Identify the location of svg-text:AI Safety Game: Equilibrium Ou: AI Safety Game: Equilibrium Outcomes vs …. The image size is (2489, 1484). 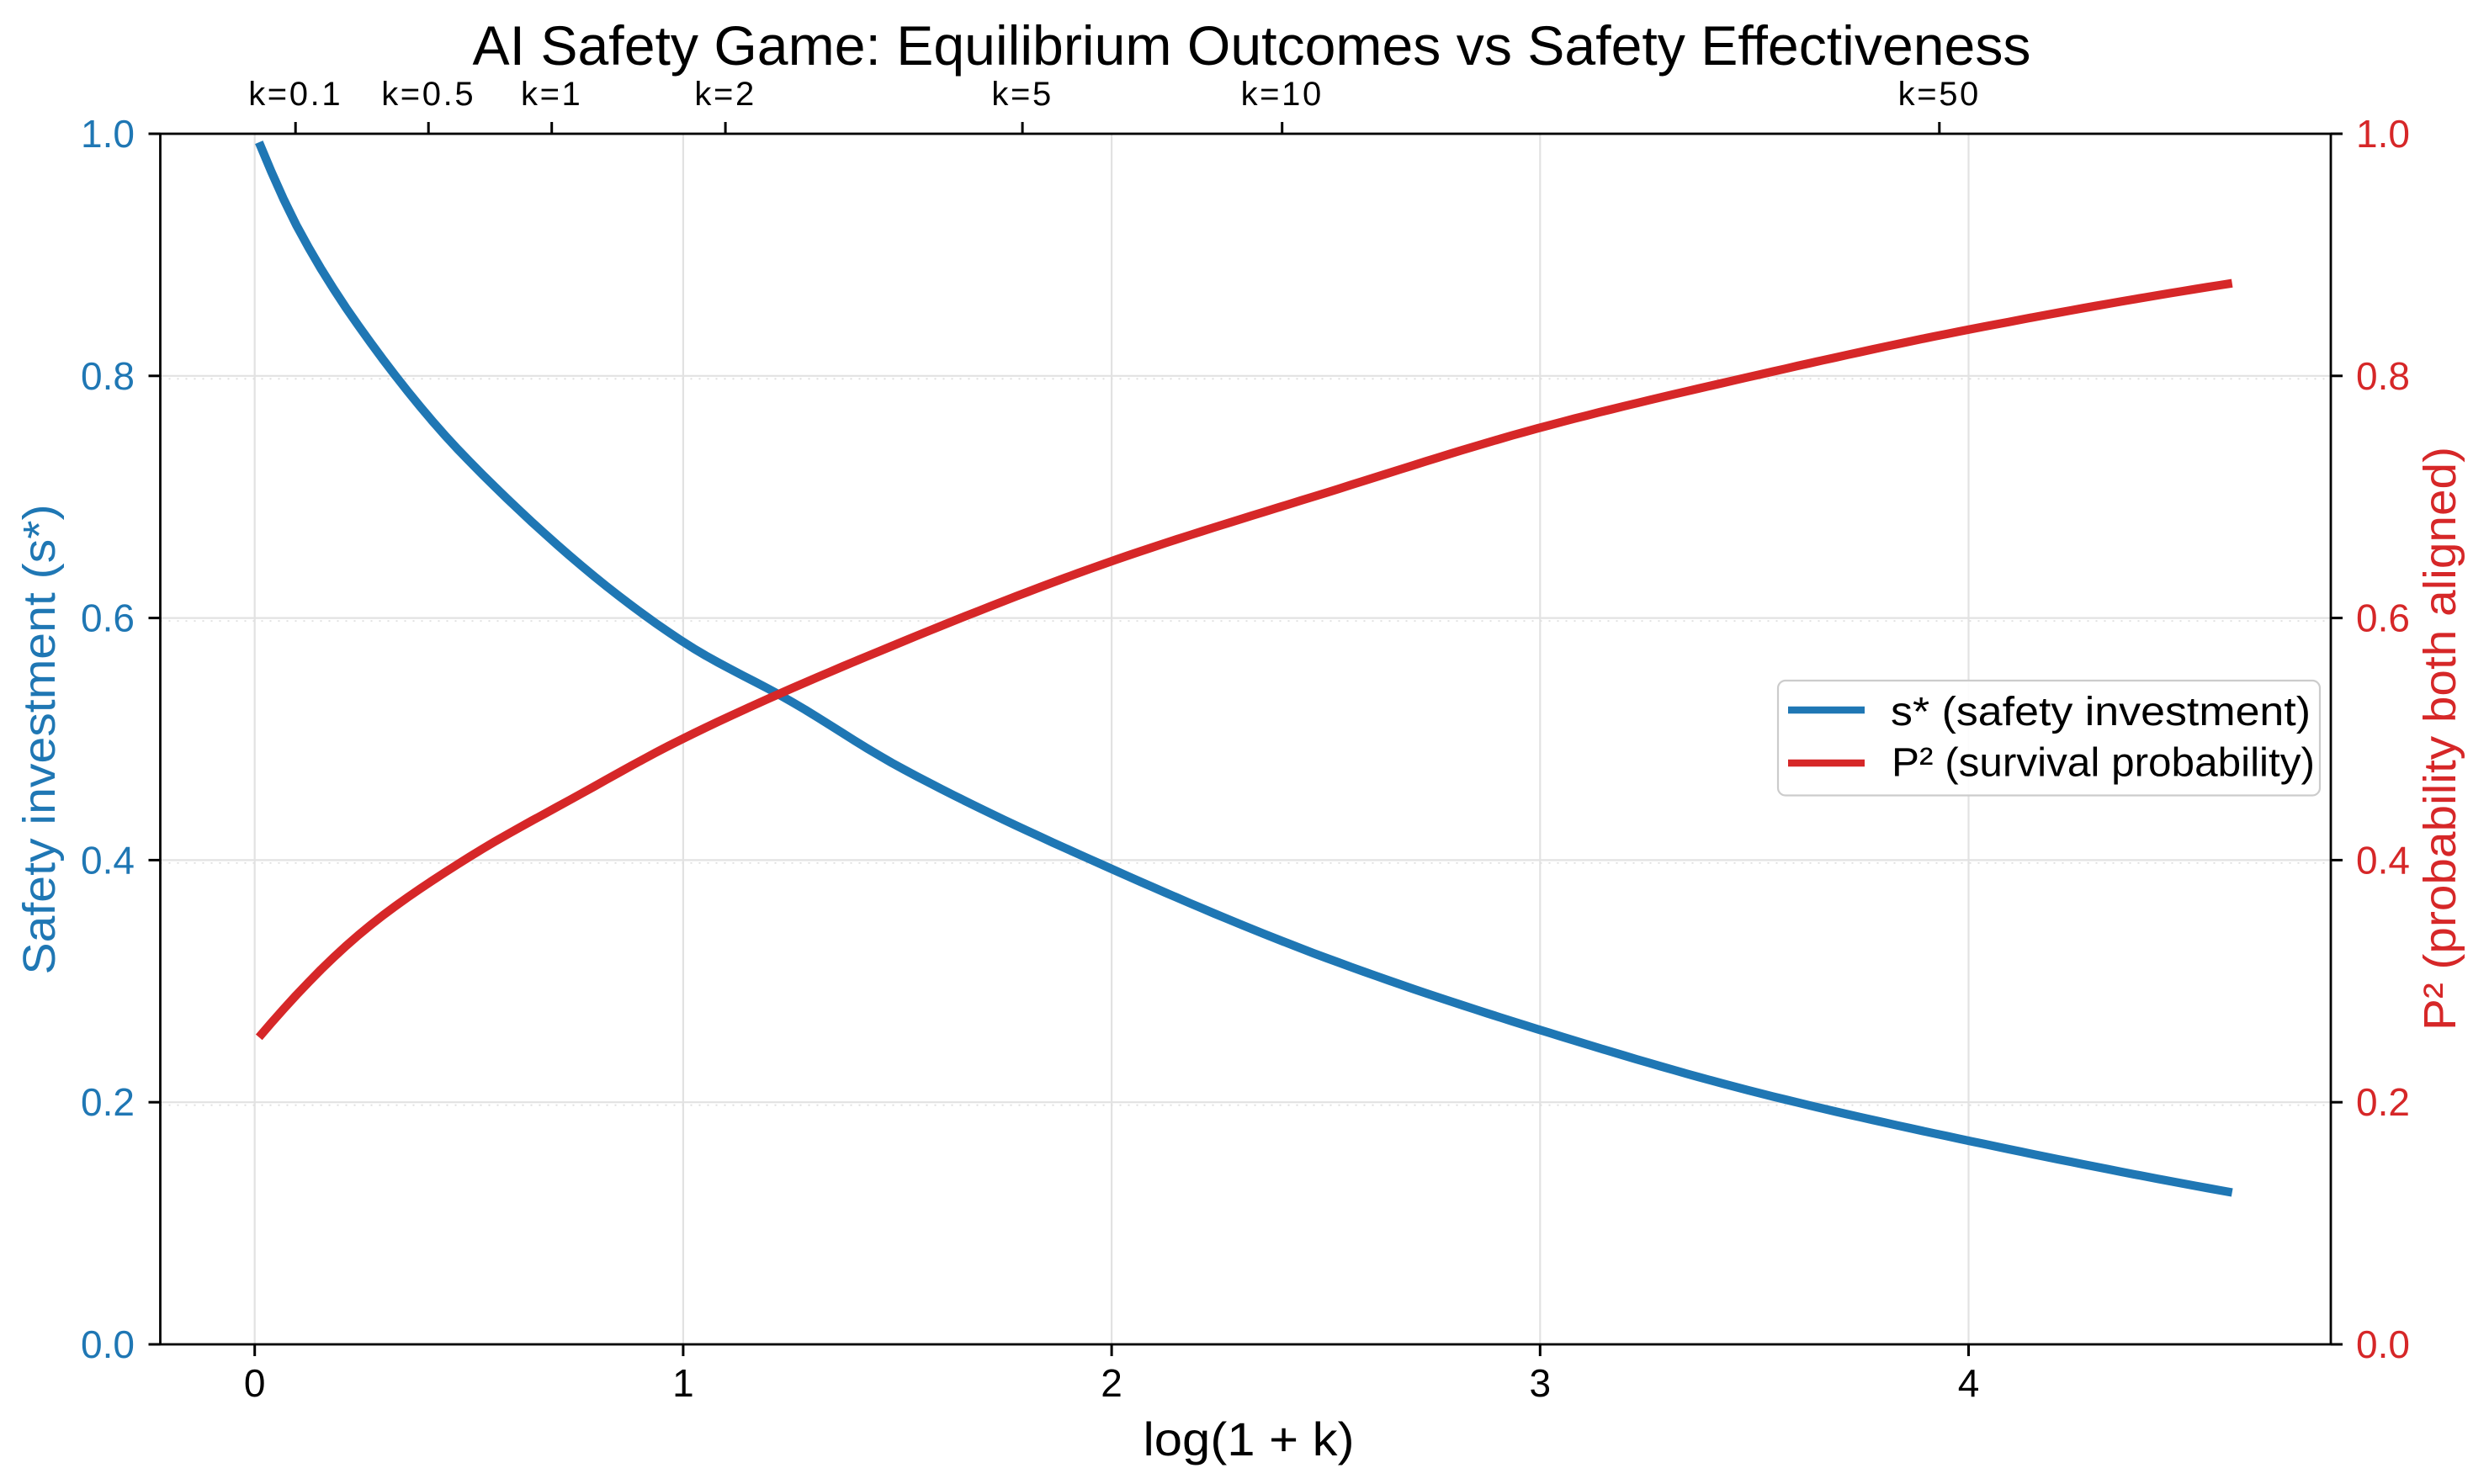
(1252, 45).